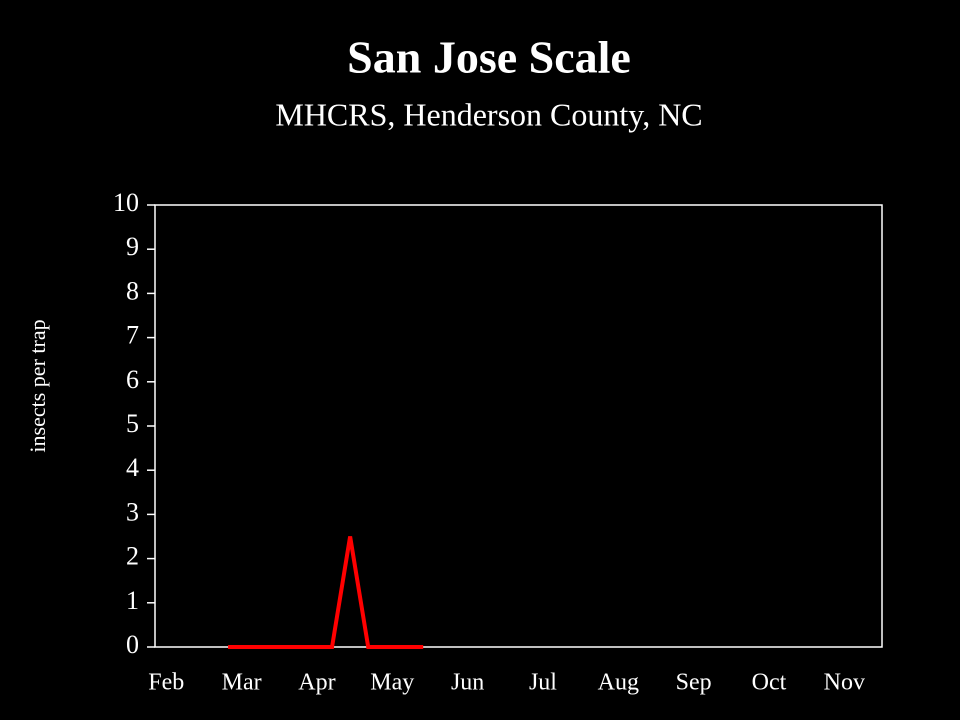  Describe the element at coordinates (132, 290) in the screenshot. I see `y-tick-label: 8` at that location.